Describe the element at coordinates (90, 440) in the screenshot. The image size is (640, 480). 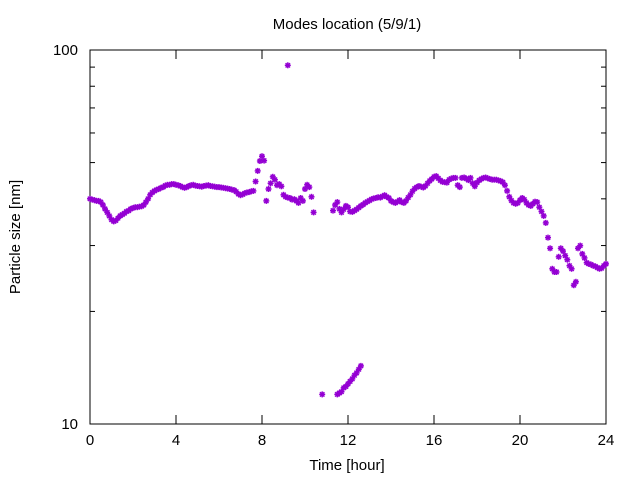
I see `x-tick-label: 0` at that location.